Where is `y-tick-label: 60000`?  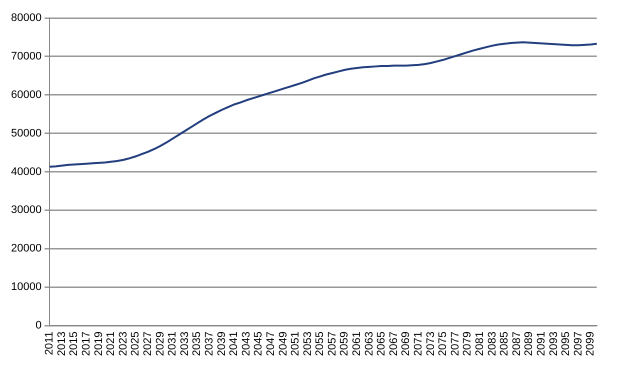
y-tick-label: 60000 is located at coordinates (26, 94).